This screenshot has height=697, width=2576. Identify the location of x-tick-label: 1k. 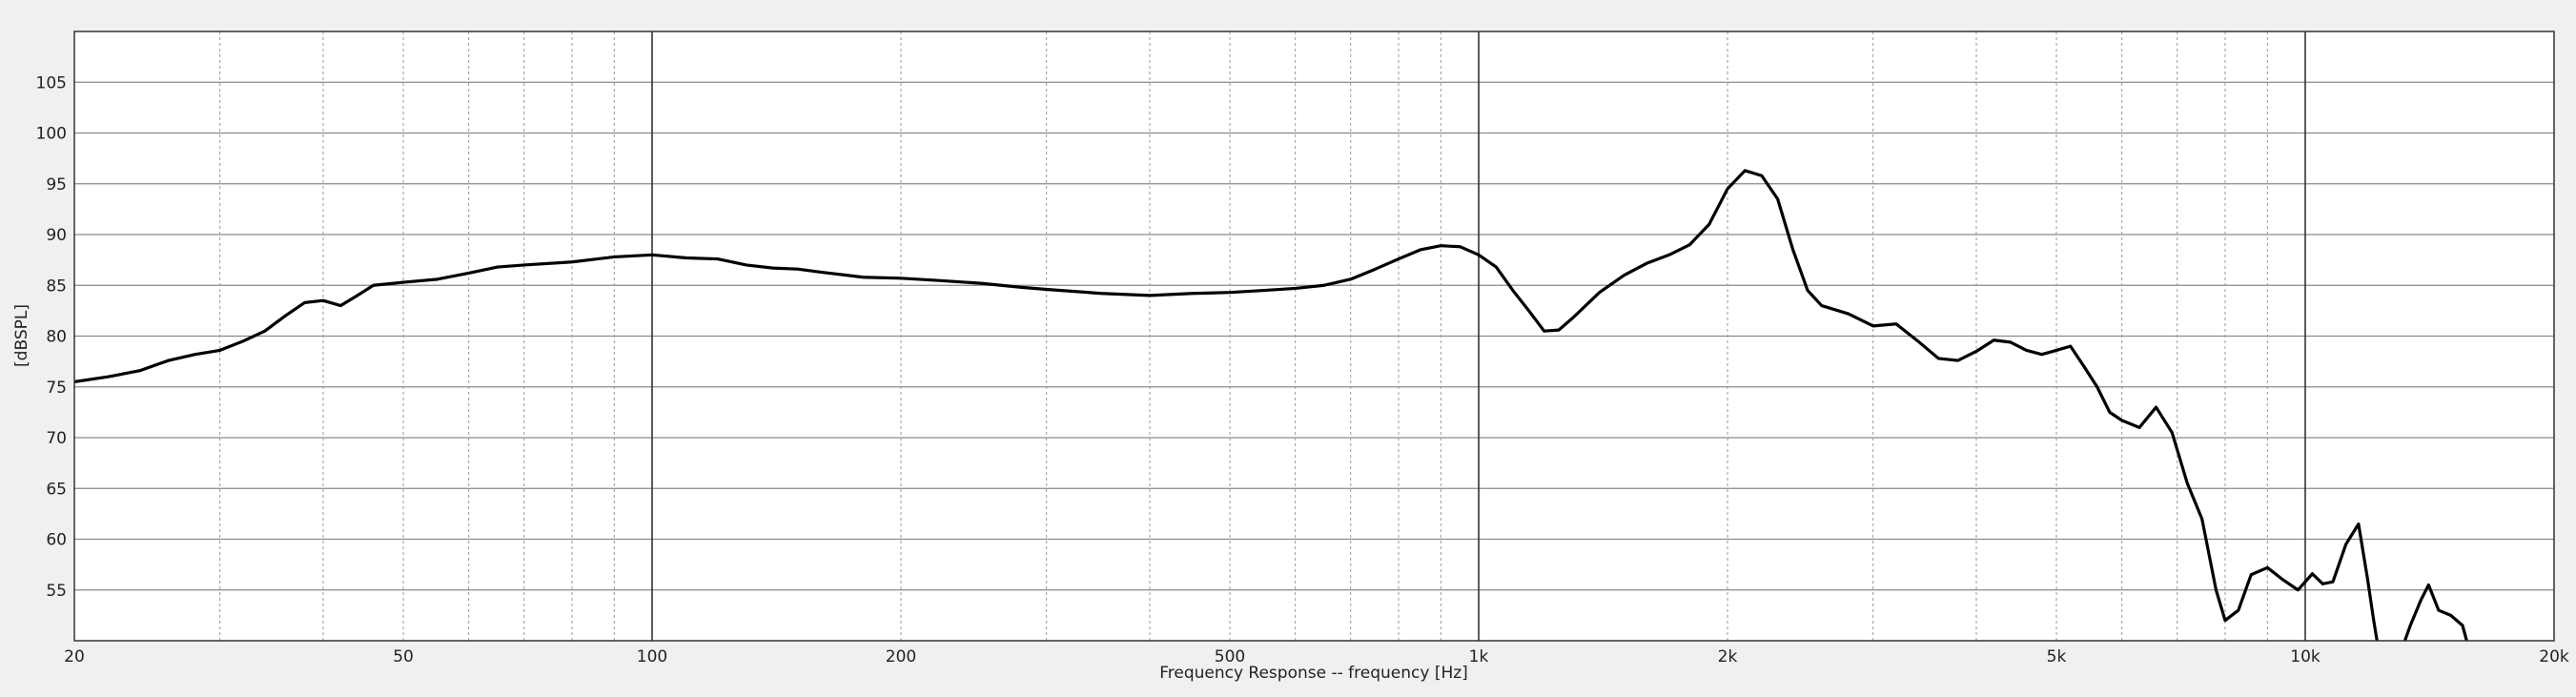
(1479, 656).